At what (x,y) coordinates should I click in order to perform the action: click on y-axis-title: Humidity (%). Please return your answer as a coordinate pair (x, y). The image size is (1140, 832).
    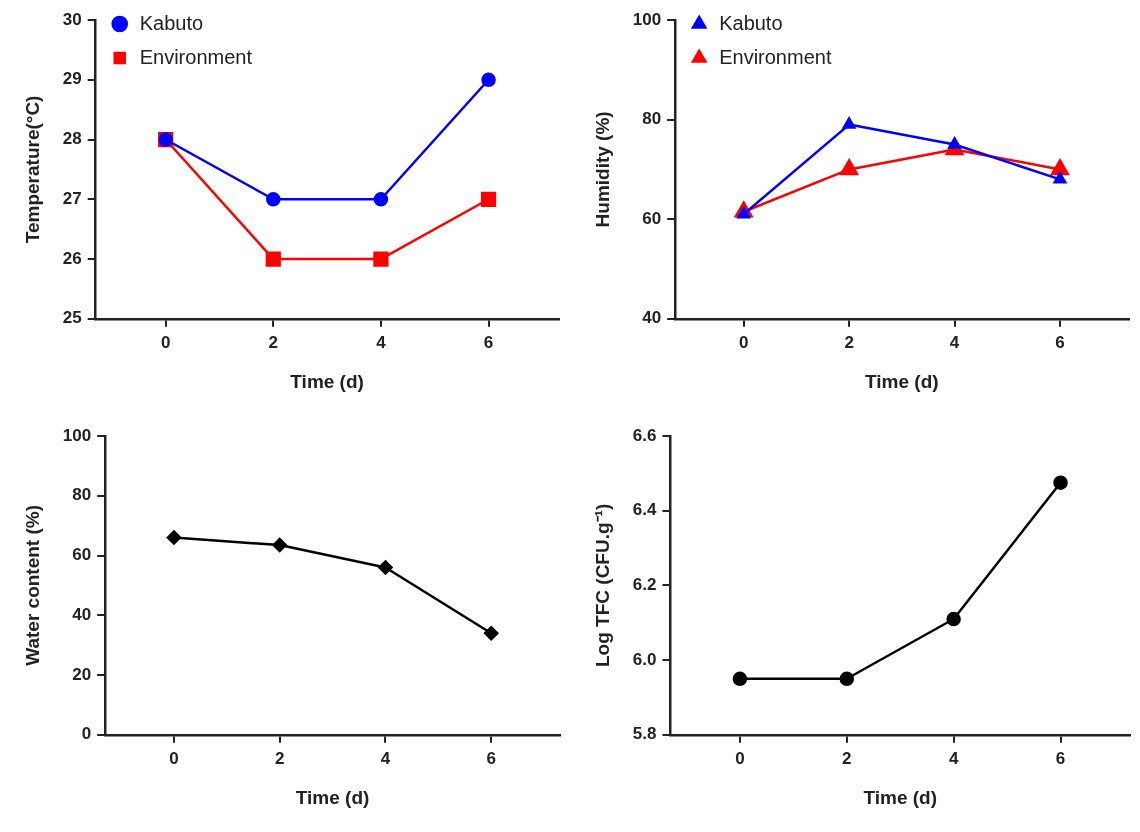
    Looking at the image, I should click on (602, 169).